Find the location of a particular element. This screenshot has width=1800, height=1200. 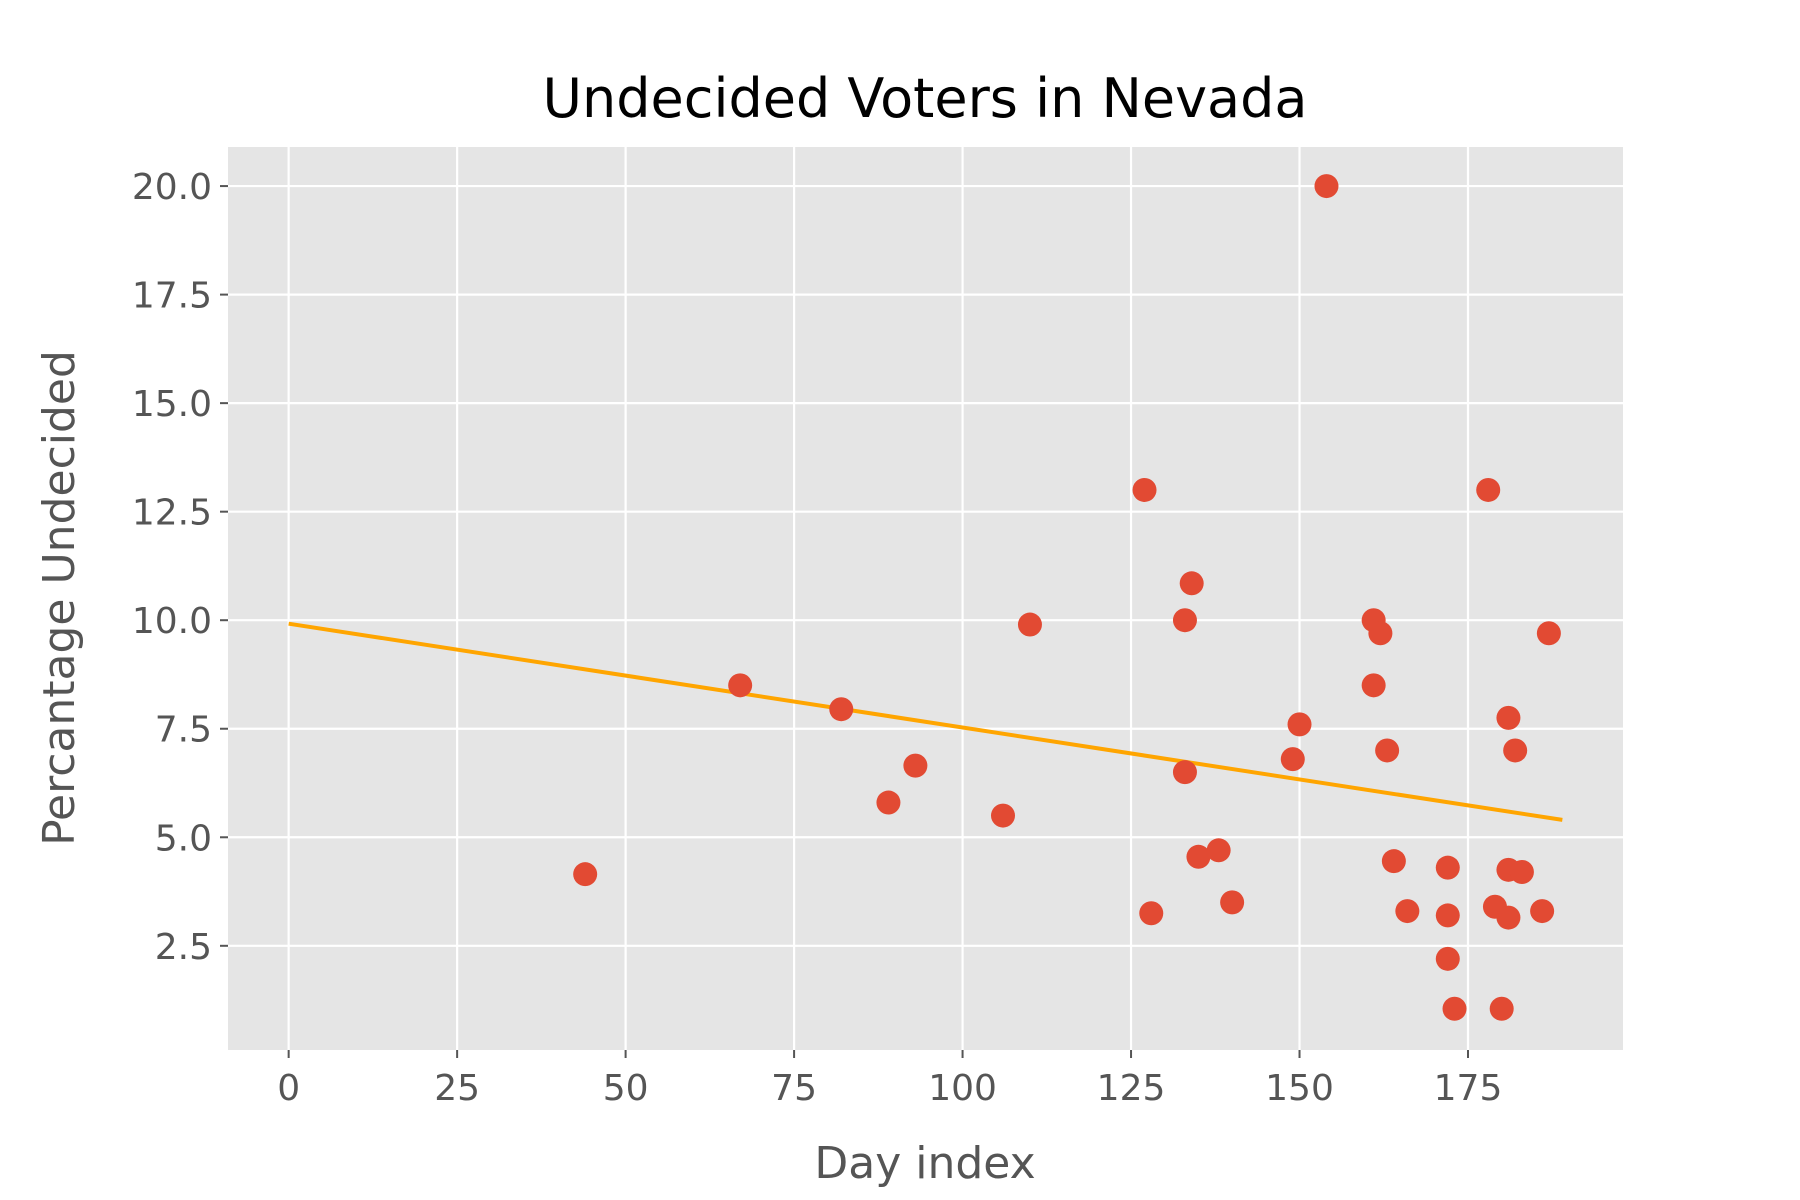

trend-line is located at coordinates (925, 721).